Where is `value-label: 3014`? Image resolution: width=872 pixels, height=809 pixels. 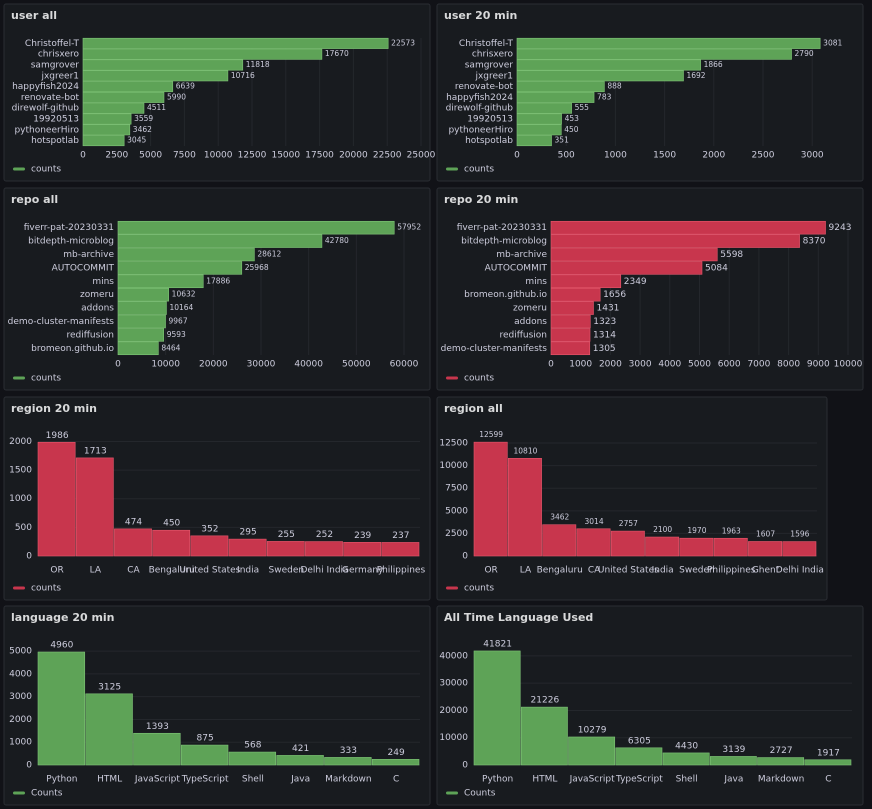
value-label: 3014 is located at coordinates (594, 521).